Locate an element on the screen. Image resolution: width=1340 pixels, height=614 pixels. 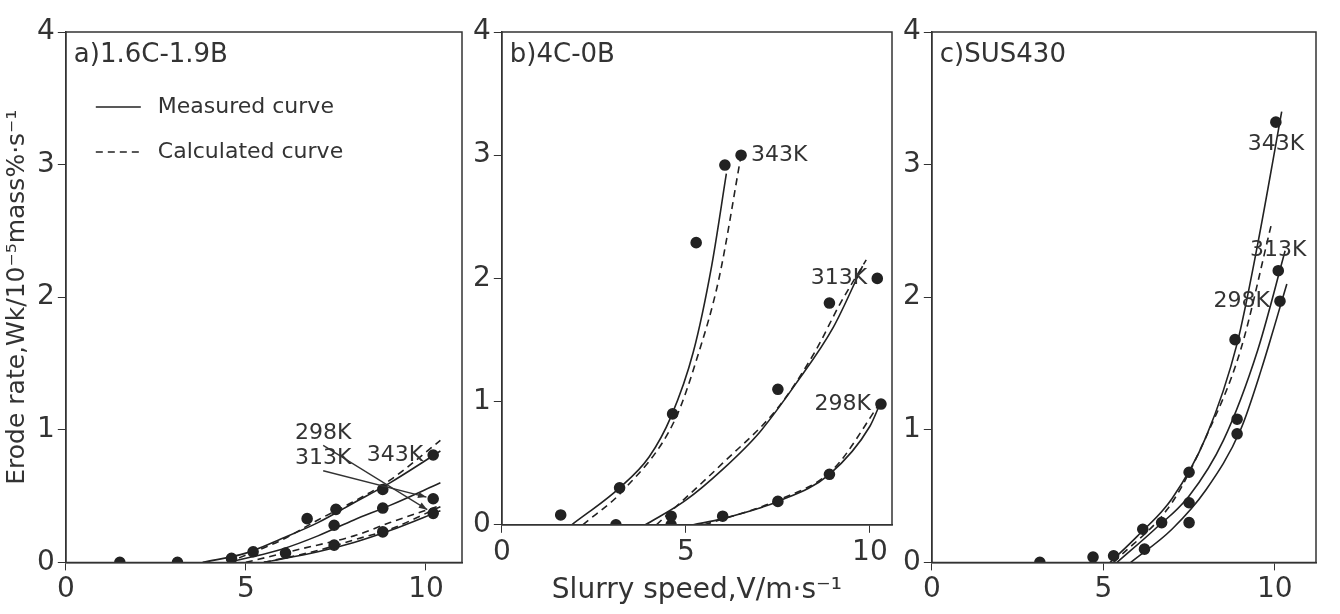
chart-title: b)4C-0B is located at coordinates (562, 52).